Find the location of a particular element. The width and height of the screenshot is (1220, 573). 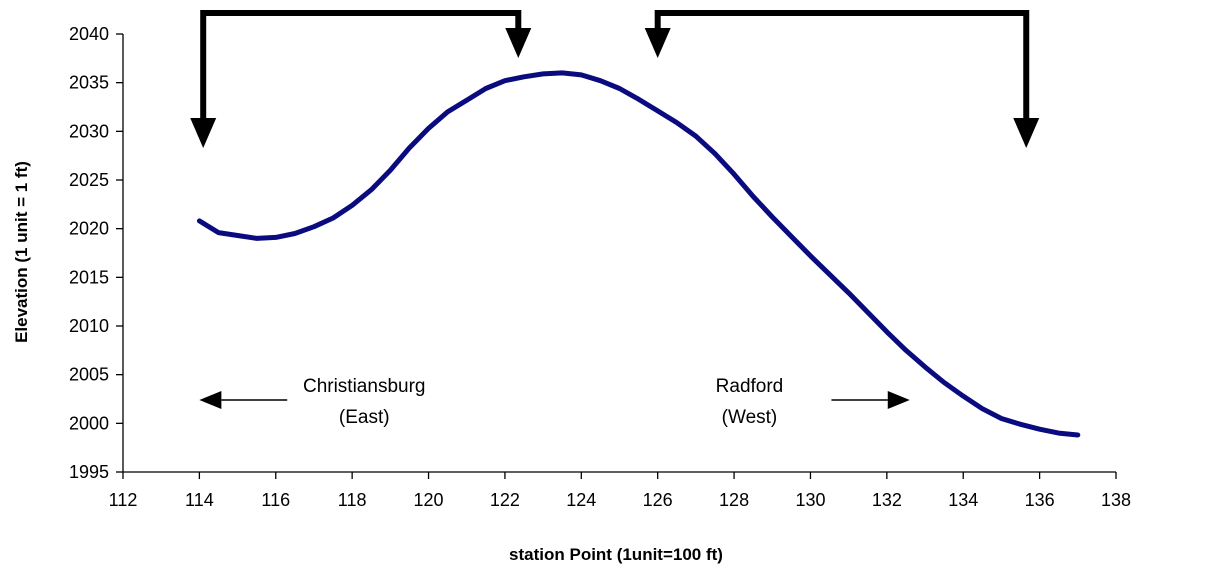

x-tick-label: 128 is located at coordinates (734, 500).